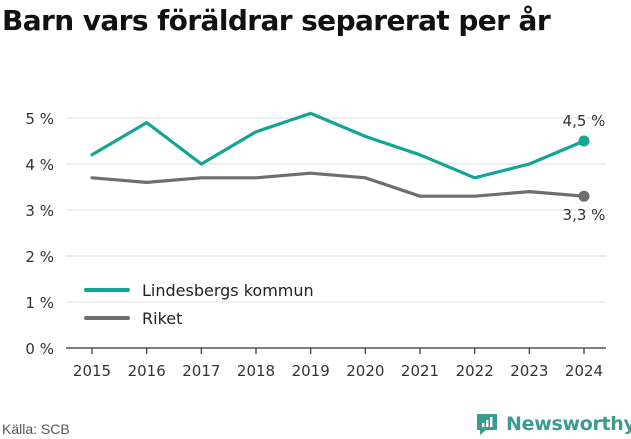 The height and width of the screenshot is (439, 631). I want to click on end-label-1: 3,3 %, so click(584, 215).